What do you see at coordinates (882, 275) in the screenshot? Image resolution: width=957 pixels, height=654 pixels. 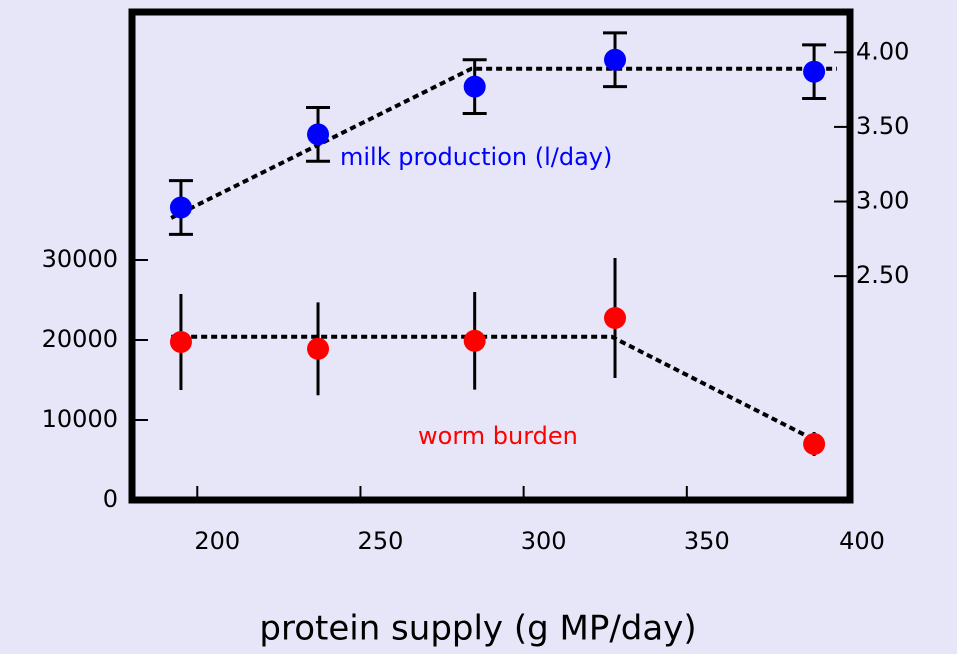 I see `y2-tick-label: 2.50` at bounding box center [882, 275].